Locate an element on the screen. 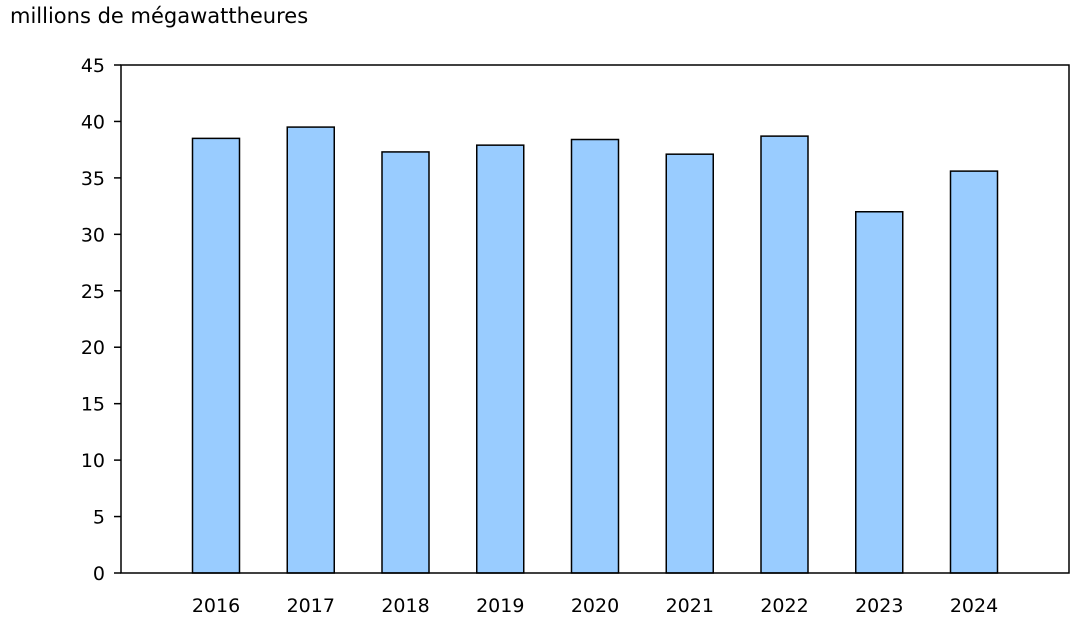  x-tick-label: 2023 is located at coordinates (879, 606).